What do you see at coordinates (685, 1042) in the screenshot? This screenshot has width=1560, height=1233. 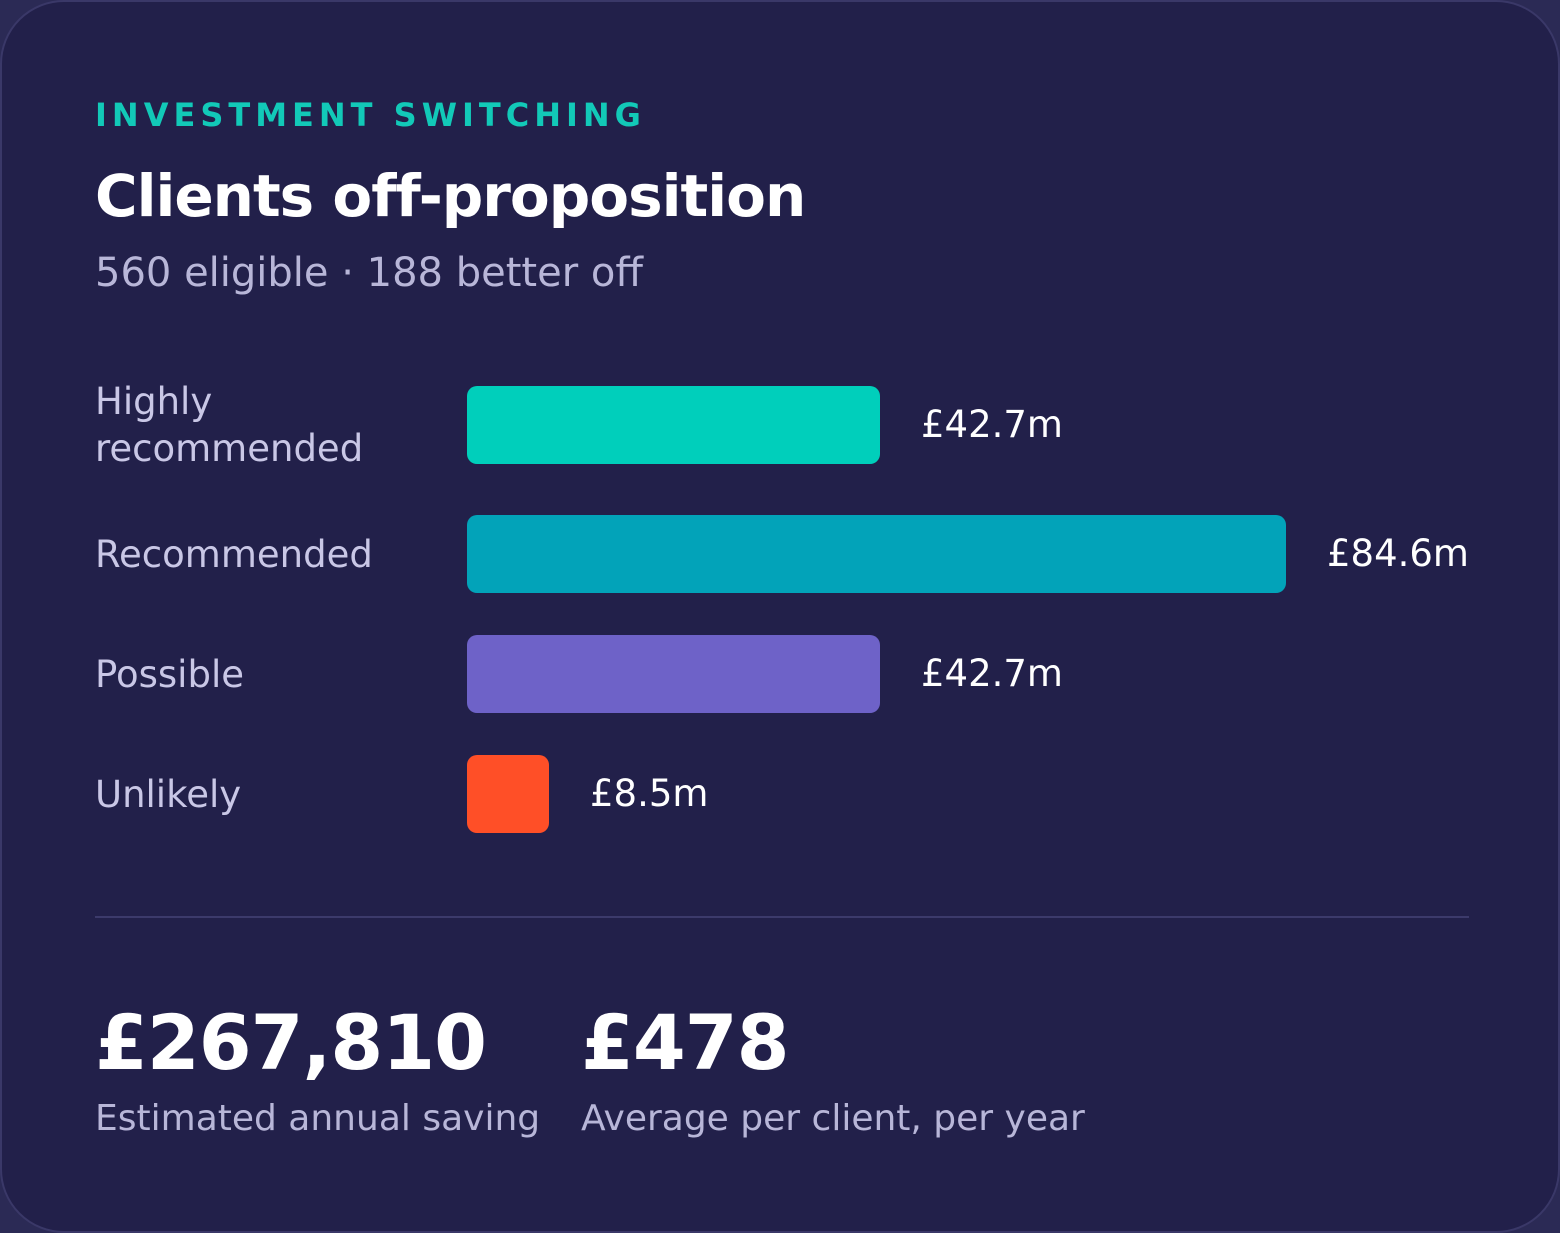 I see `average-per-client-value: £478` at bounding box center [685, 1042].